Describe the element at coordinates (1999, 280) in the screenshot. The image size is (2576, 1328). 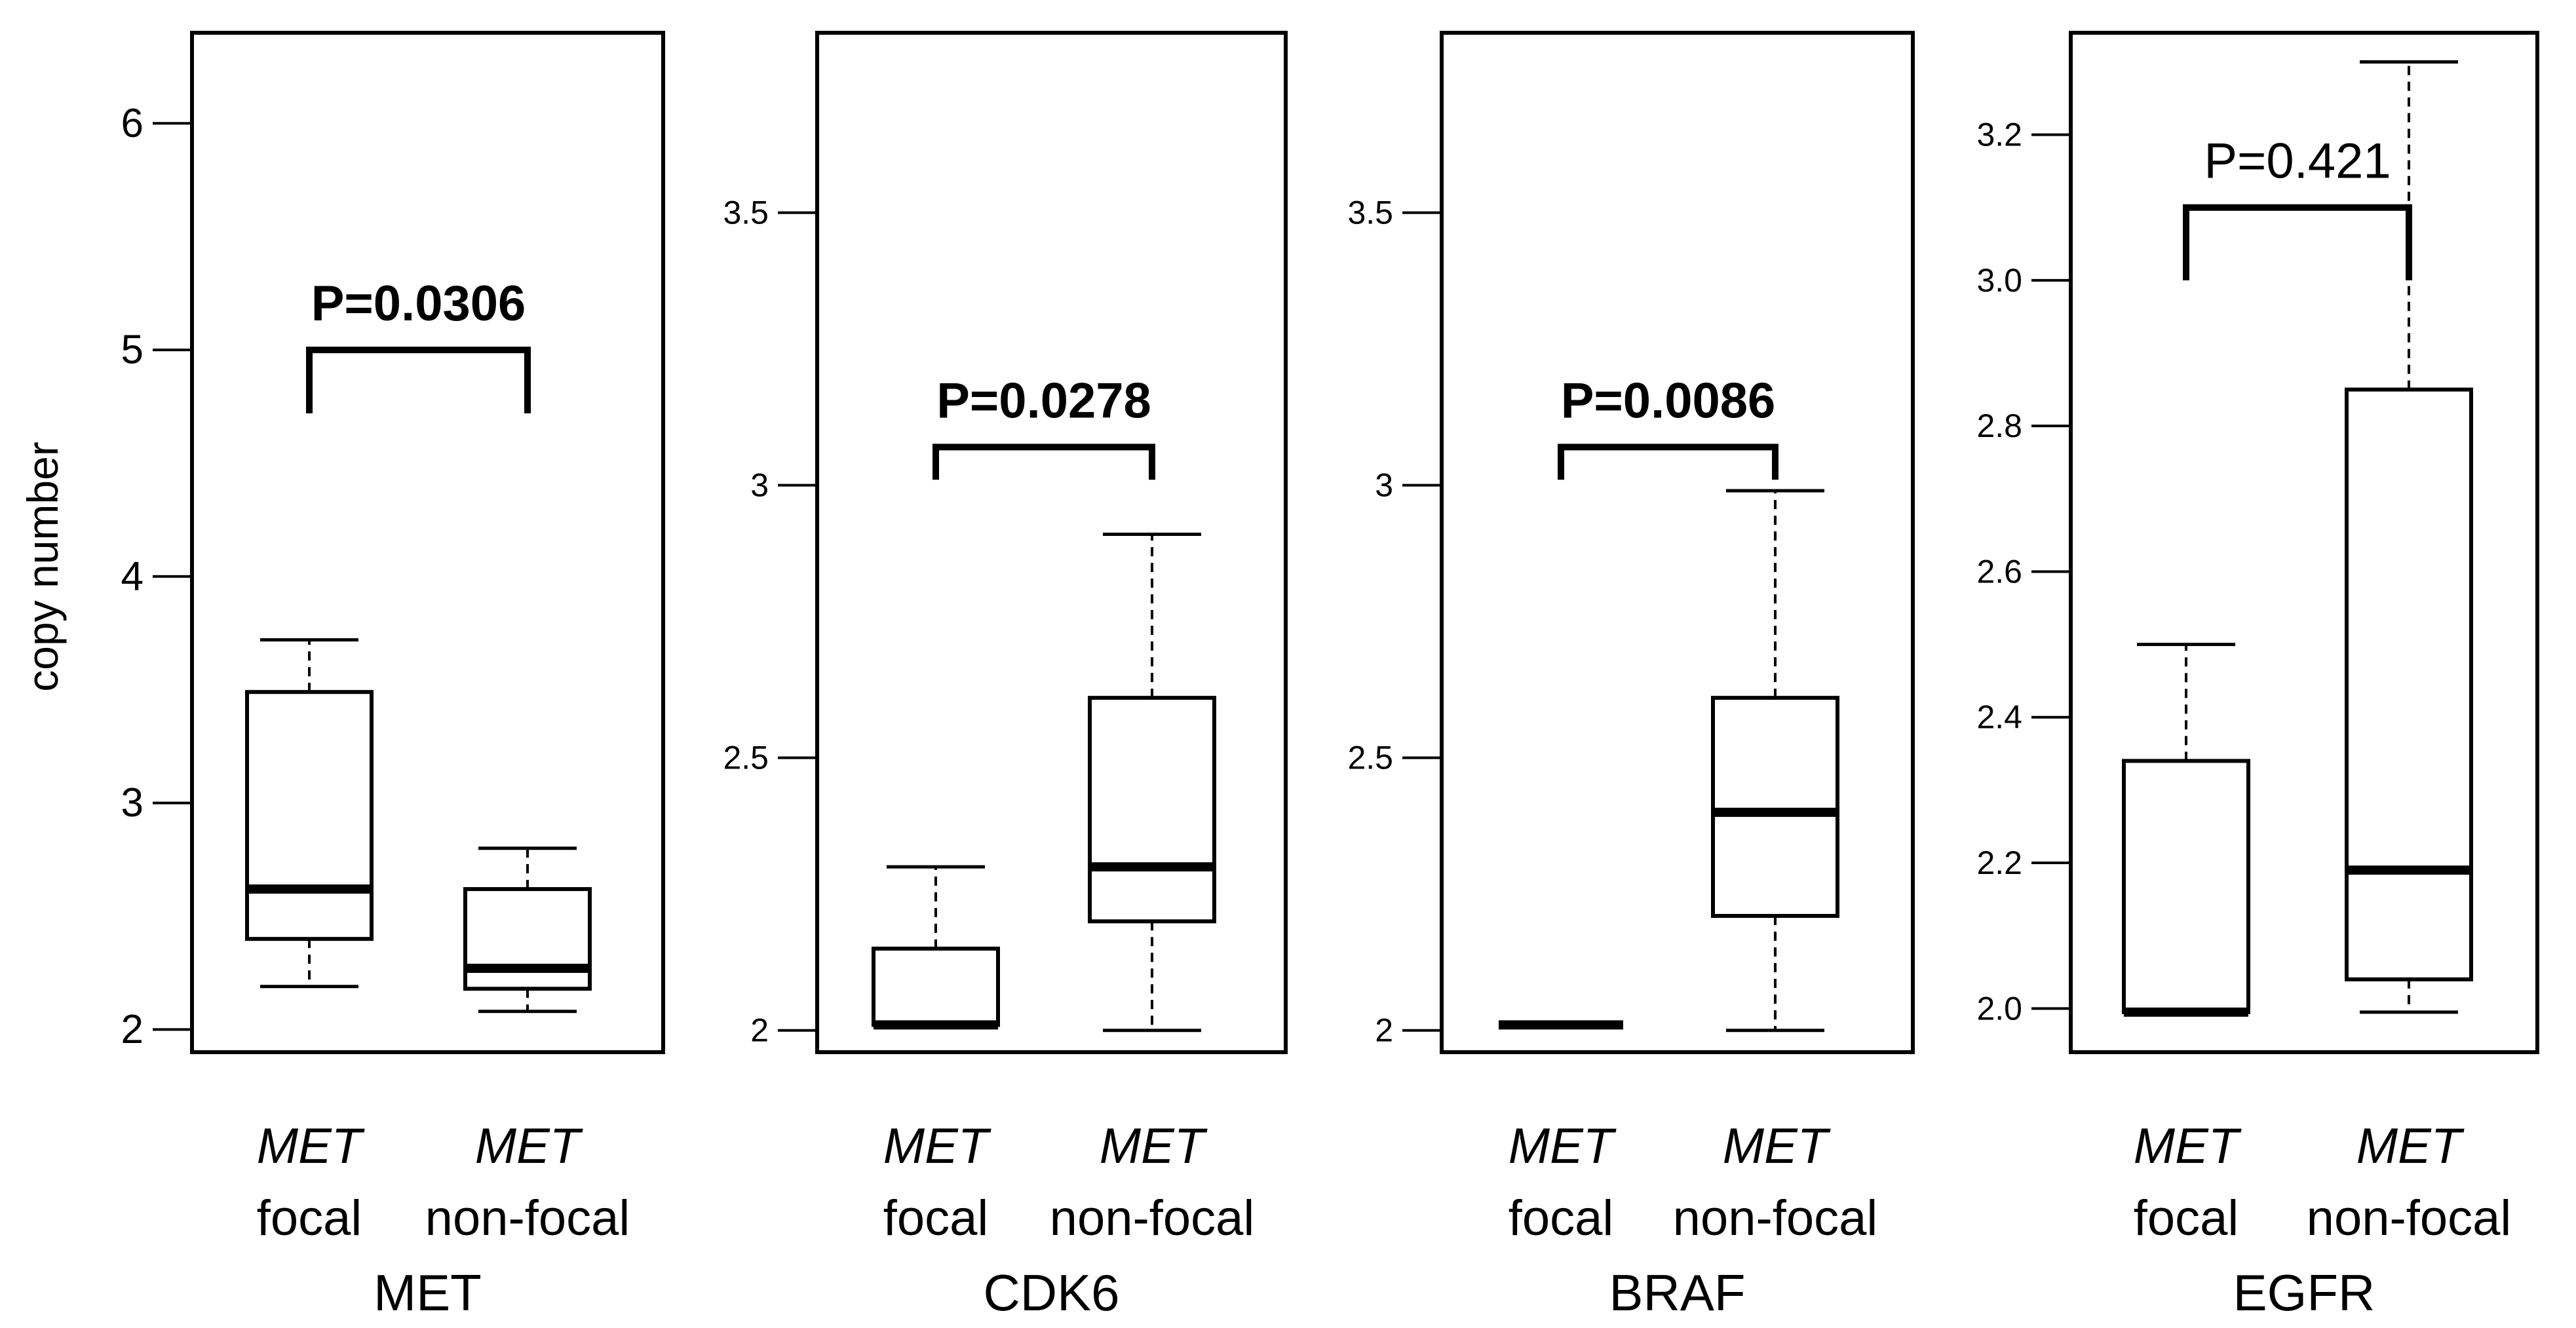
I see `y-tick-label: 3.0` at that location.